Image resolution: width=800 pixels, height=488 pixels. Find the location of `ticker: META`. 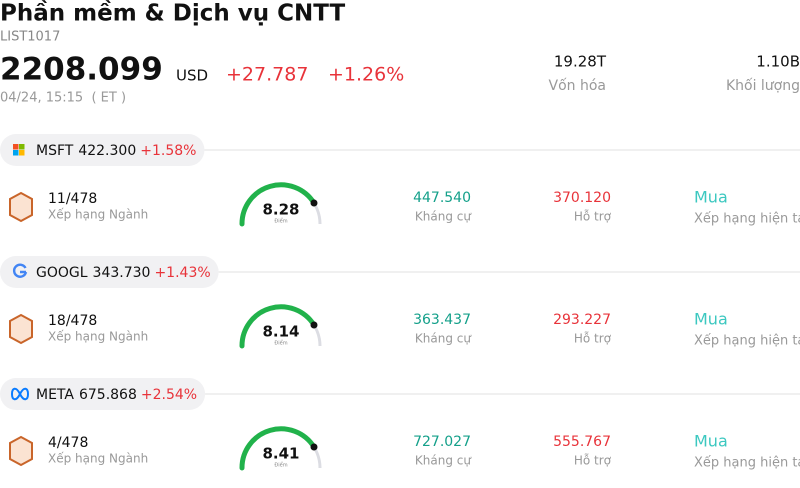

ticker: META is located at coordinates (55, 395).